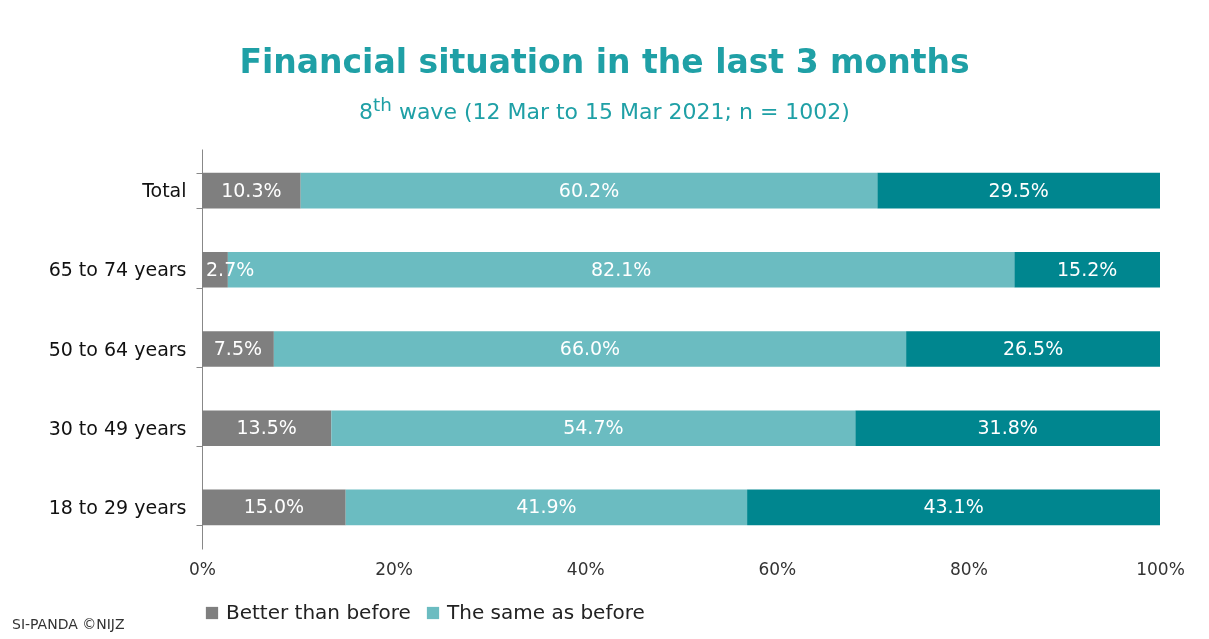 The width and height of the screenshot is (1209, 639). What do you see at coordinates (585, 568) in the screenshot?
I see `x-tick-label: 40%` at bounding box center [585, 568].